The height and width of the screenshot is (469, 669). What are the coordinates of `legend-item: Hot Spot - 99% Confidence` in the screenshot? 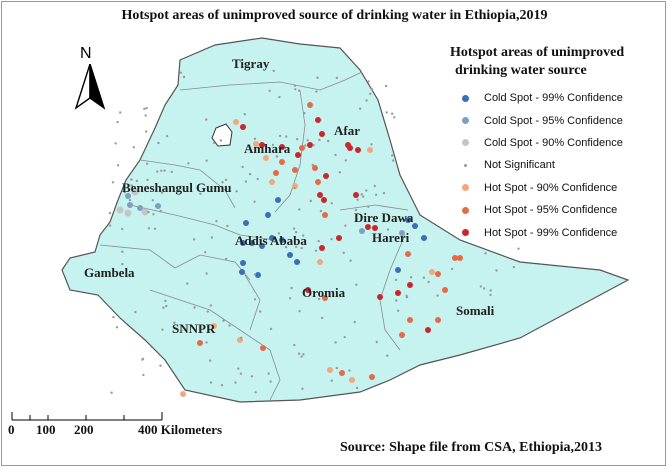 It's located at (540, 232).